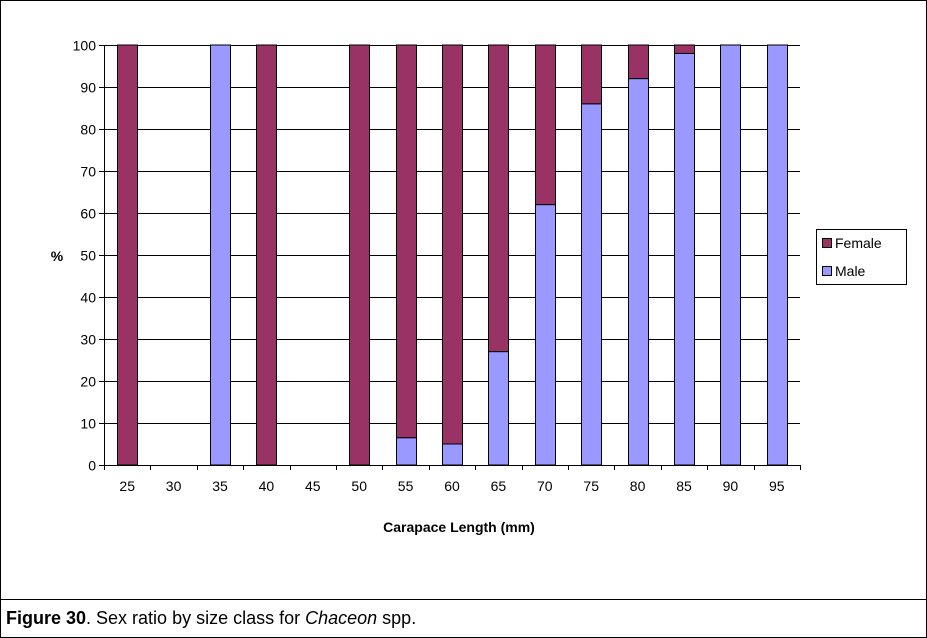 Image resolution: width=927 pixels, height=638 pixels. I want to click on x-tick-label: 70, so click(545, 486).